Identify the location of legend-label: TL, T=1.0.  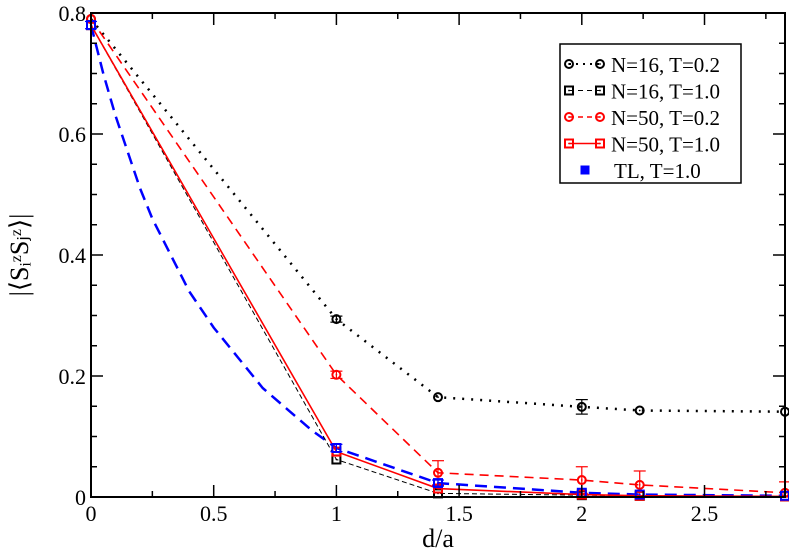
(657, 171).